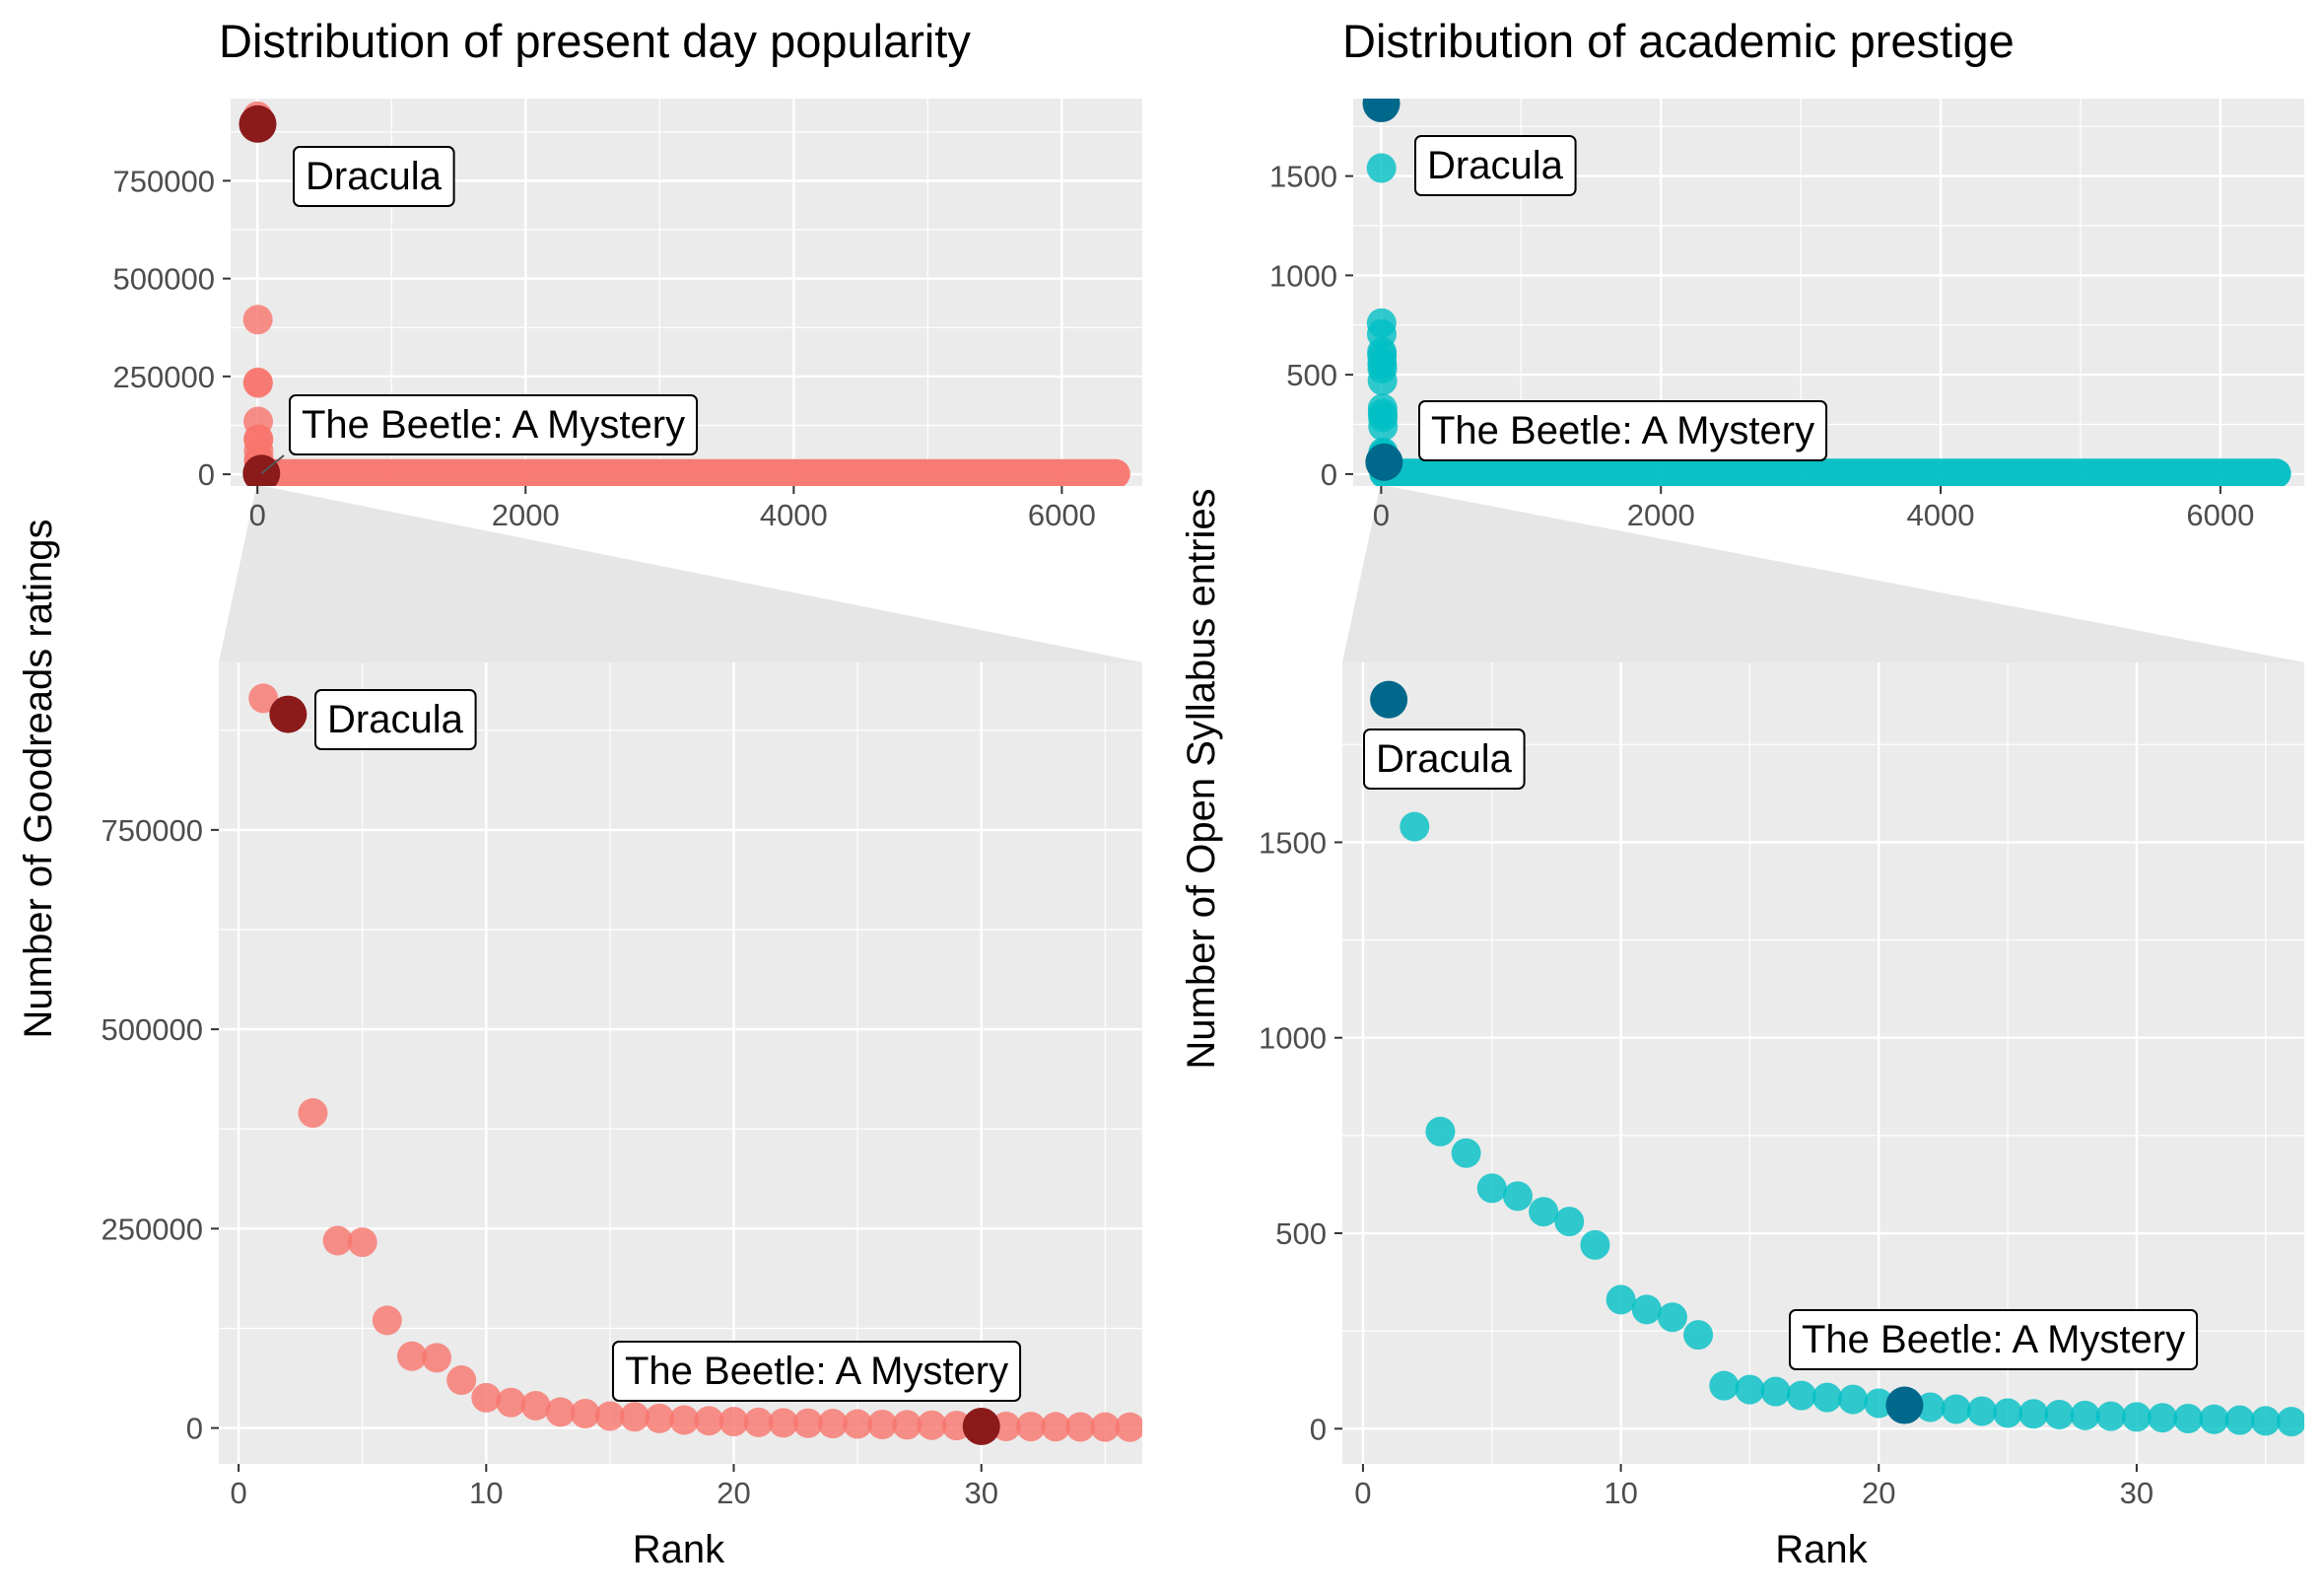 Image resolution: width=2324 pixels, height=1595 pixels. What do you see at coordinates (1679, 41) in the screenshot?
I see `chart-title-prestige: Distribution of academic prestige` at bounding box center [1679, 41].